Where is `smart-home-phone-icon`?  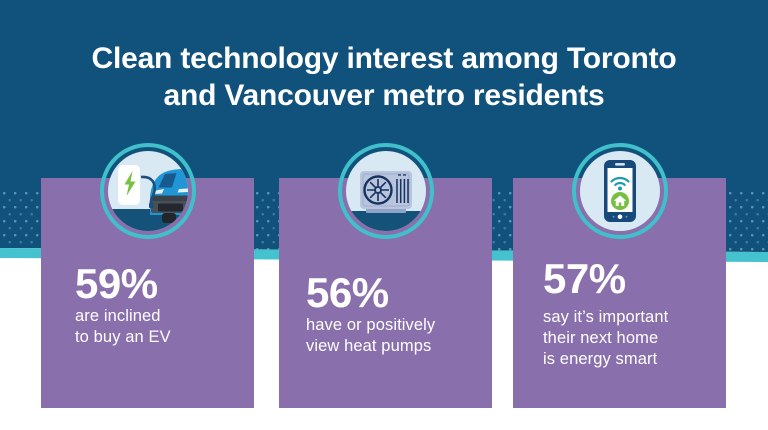 smart-home-phone-icon is located at coordinates (619, 191).